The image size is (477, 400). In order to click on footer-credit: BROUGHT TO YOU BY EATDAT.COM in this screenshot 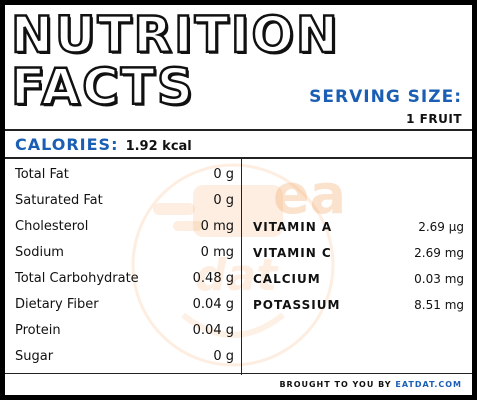, I will do `click(370, 384)`.